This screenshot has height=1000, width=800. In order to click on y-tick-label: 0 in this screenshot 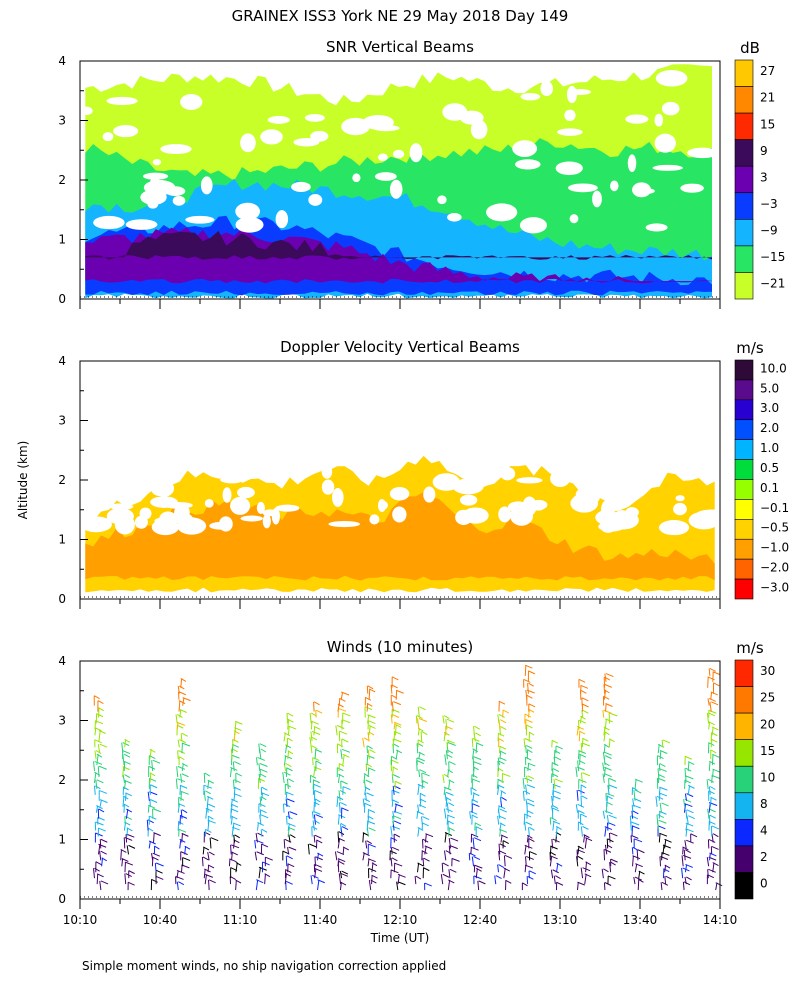, I will do `click(62, 599)`.